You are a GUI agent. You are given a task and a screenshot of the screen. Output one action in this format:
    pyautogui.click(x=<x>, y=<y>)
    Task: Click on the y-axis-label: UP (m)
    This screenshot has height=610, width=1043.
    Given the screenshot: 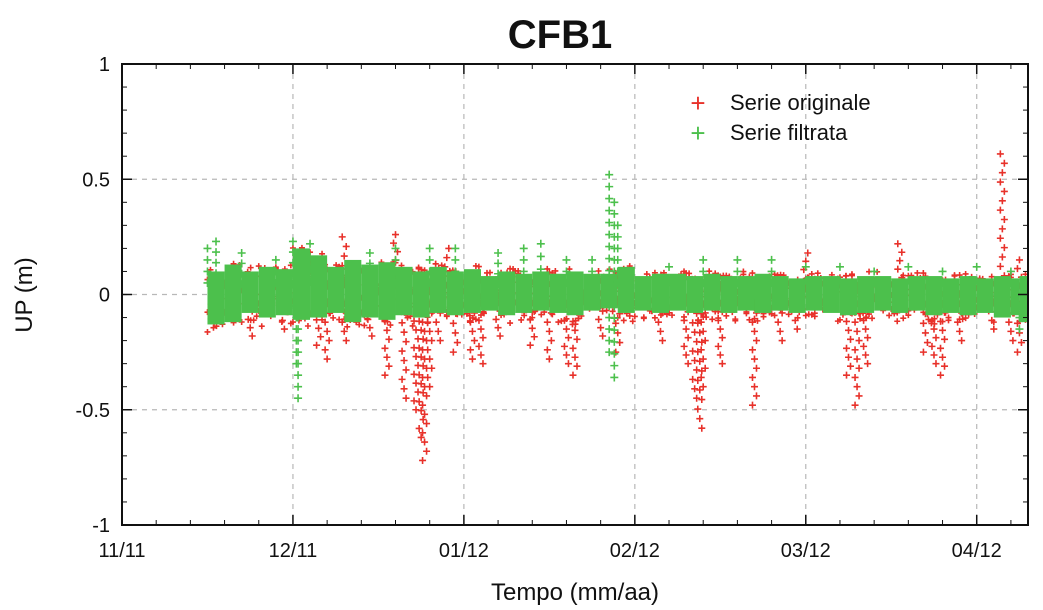 What is the action you would take?
    pyautogui.click(x=24, y=295)
    